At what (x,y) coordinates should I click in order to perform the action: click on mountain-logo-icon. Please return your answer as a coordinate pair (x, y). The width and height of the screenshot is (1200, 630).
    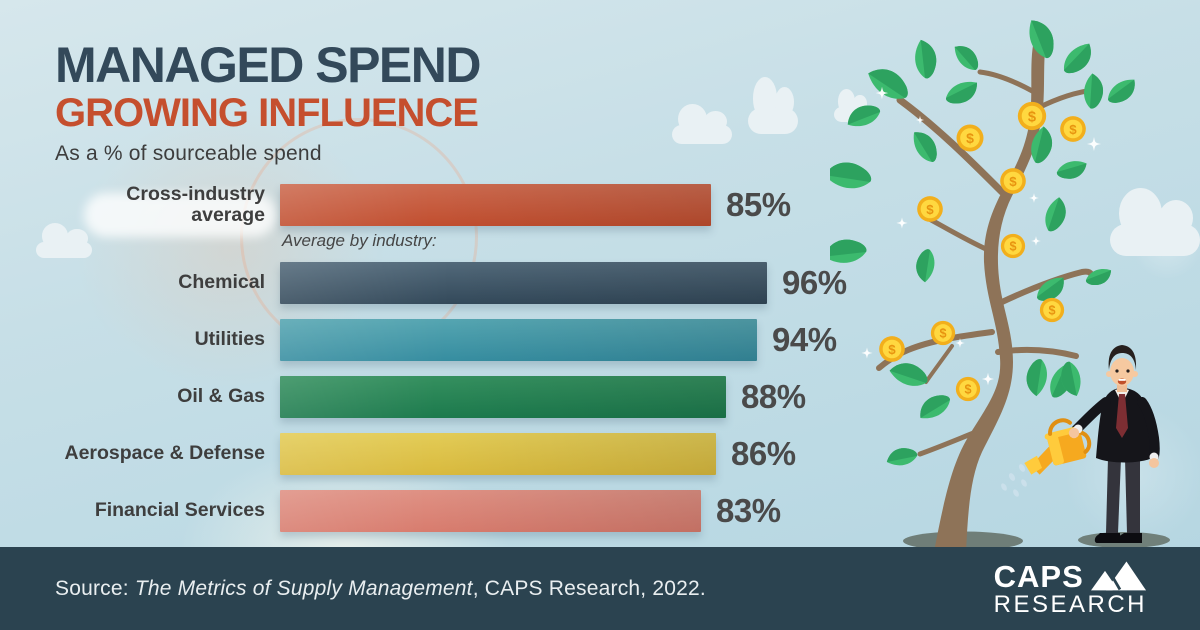
    Looking at the image, I should click on (1118, 576).